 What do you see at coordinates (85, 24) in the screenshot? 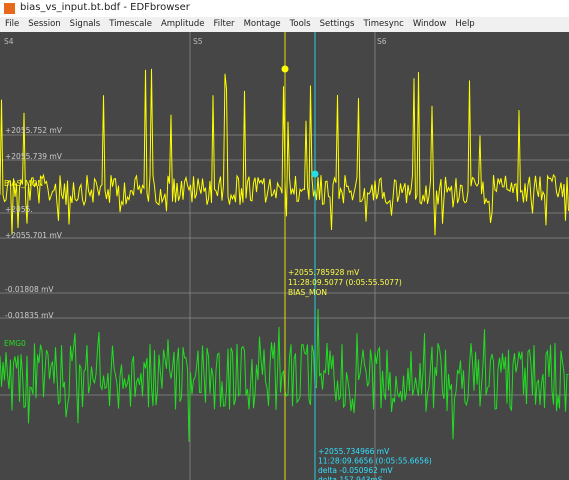
I see `menu-item: Signals` at bounding box center [85, 24].